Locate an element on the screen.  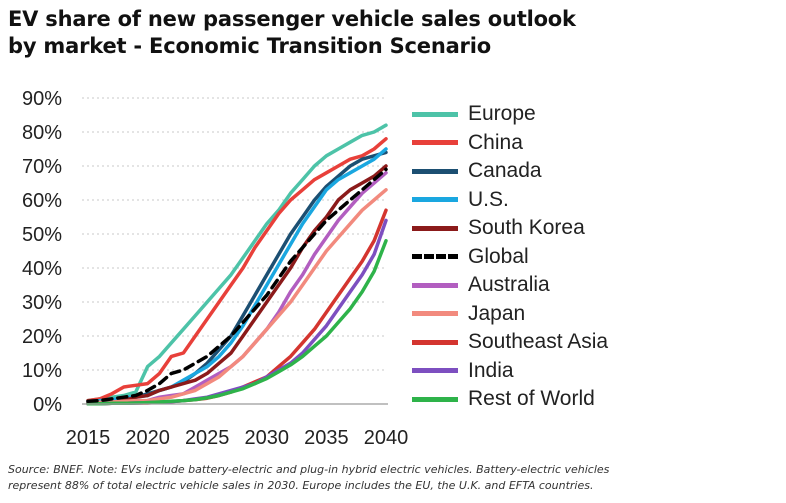
legend-label: Southeast Asia is located at coordinates (538, 341).